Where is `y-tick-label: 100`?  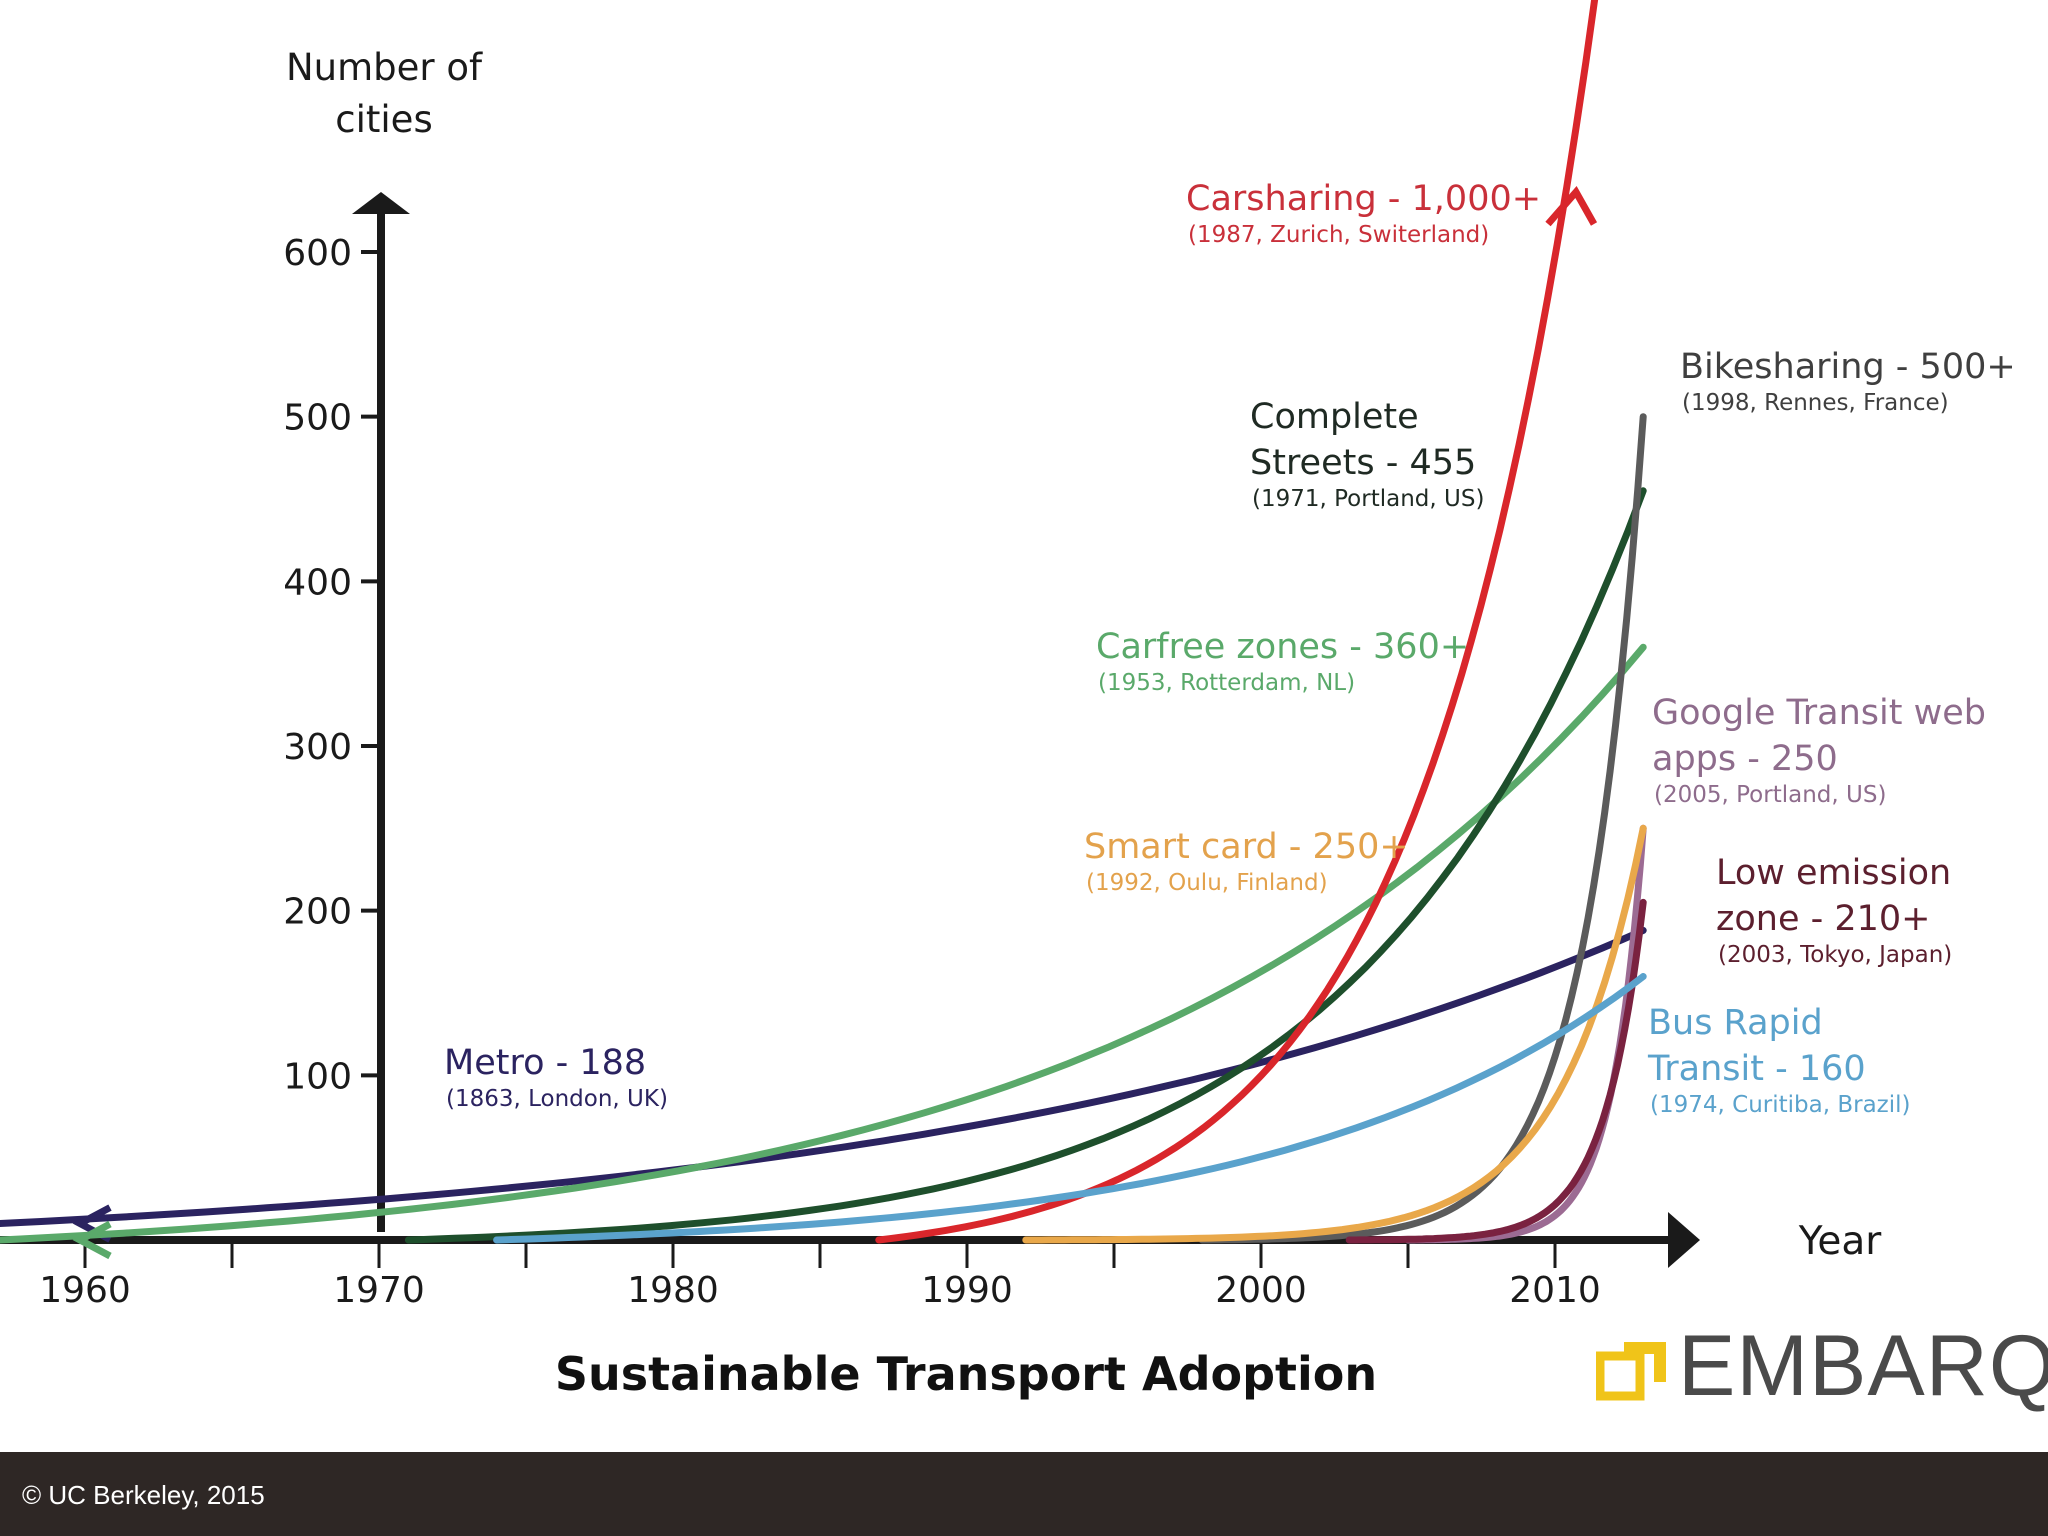 y-tick-label: 100 is located at coordinates (317, 1076).